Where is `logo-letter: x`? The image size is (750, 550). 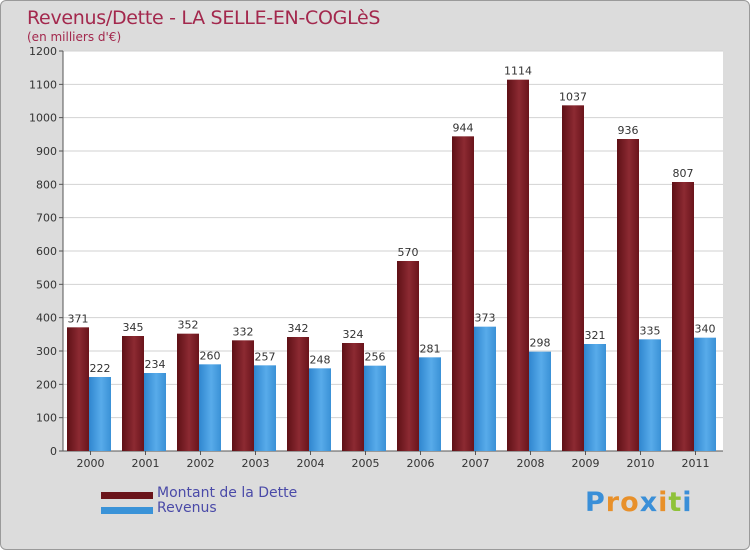 logo-letter: x is located at coordinates (649, 502).